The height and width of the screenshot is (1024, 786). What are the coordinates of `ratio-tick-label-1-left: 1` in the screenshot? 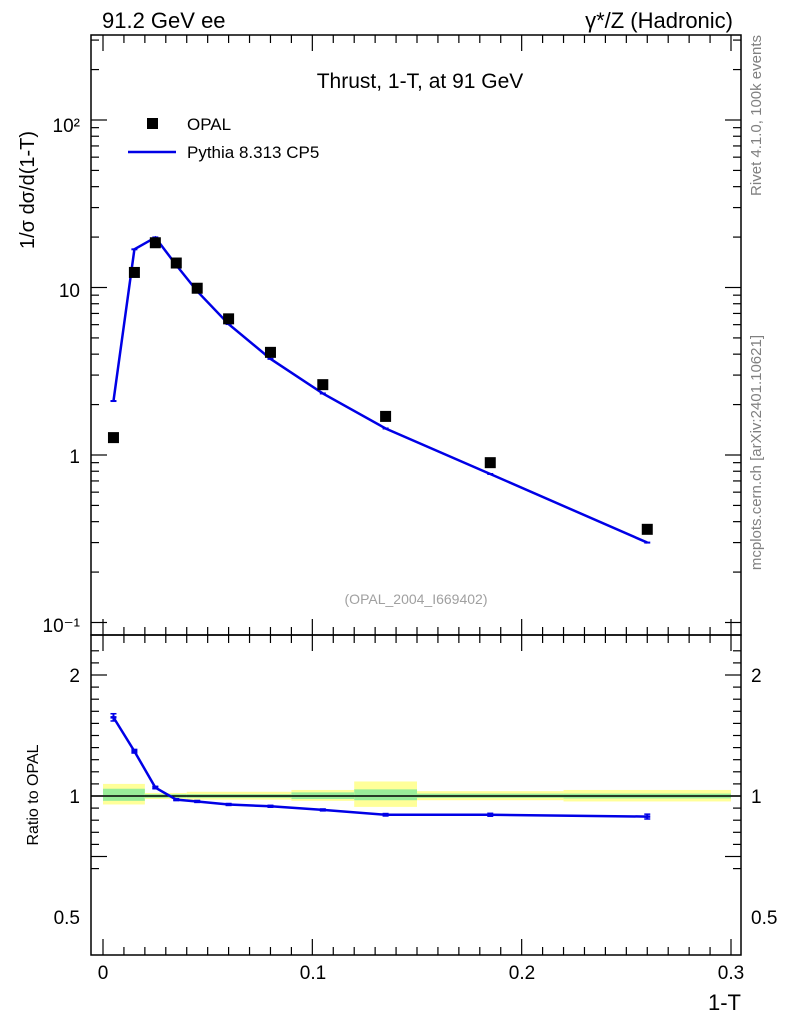 It's located at (74, 797).